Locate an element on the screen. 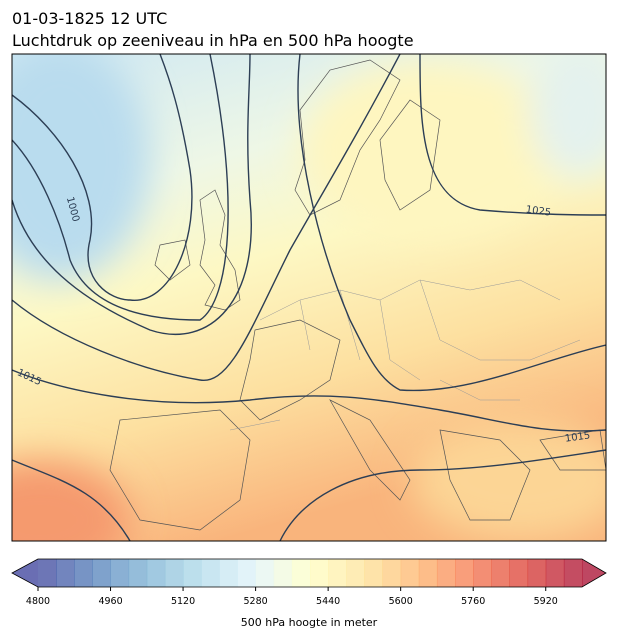 The height and width of the screenshot is (639, 618). colorbar-tick-label: 5440 is located at coordinates (328, 601).